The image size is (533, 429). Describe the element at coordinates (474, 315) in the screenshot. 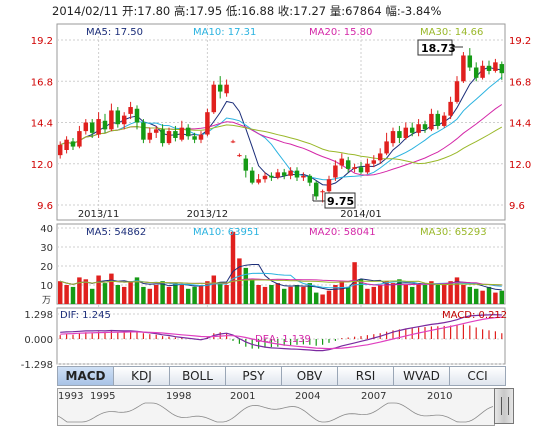

I see `macd-label: MACD: 0.212` at that location.